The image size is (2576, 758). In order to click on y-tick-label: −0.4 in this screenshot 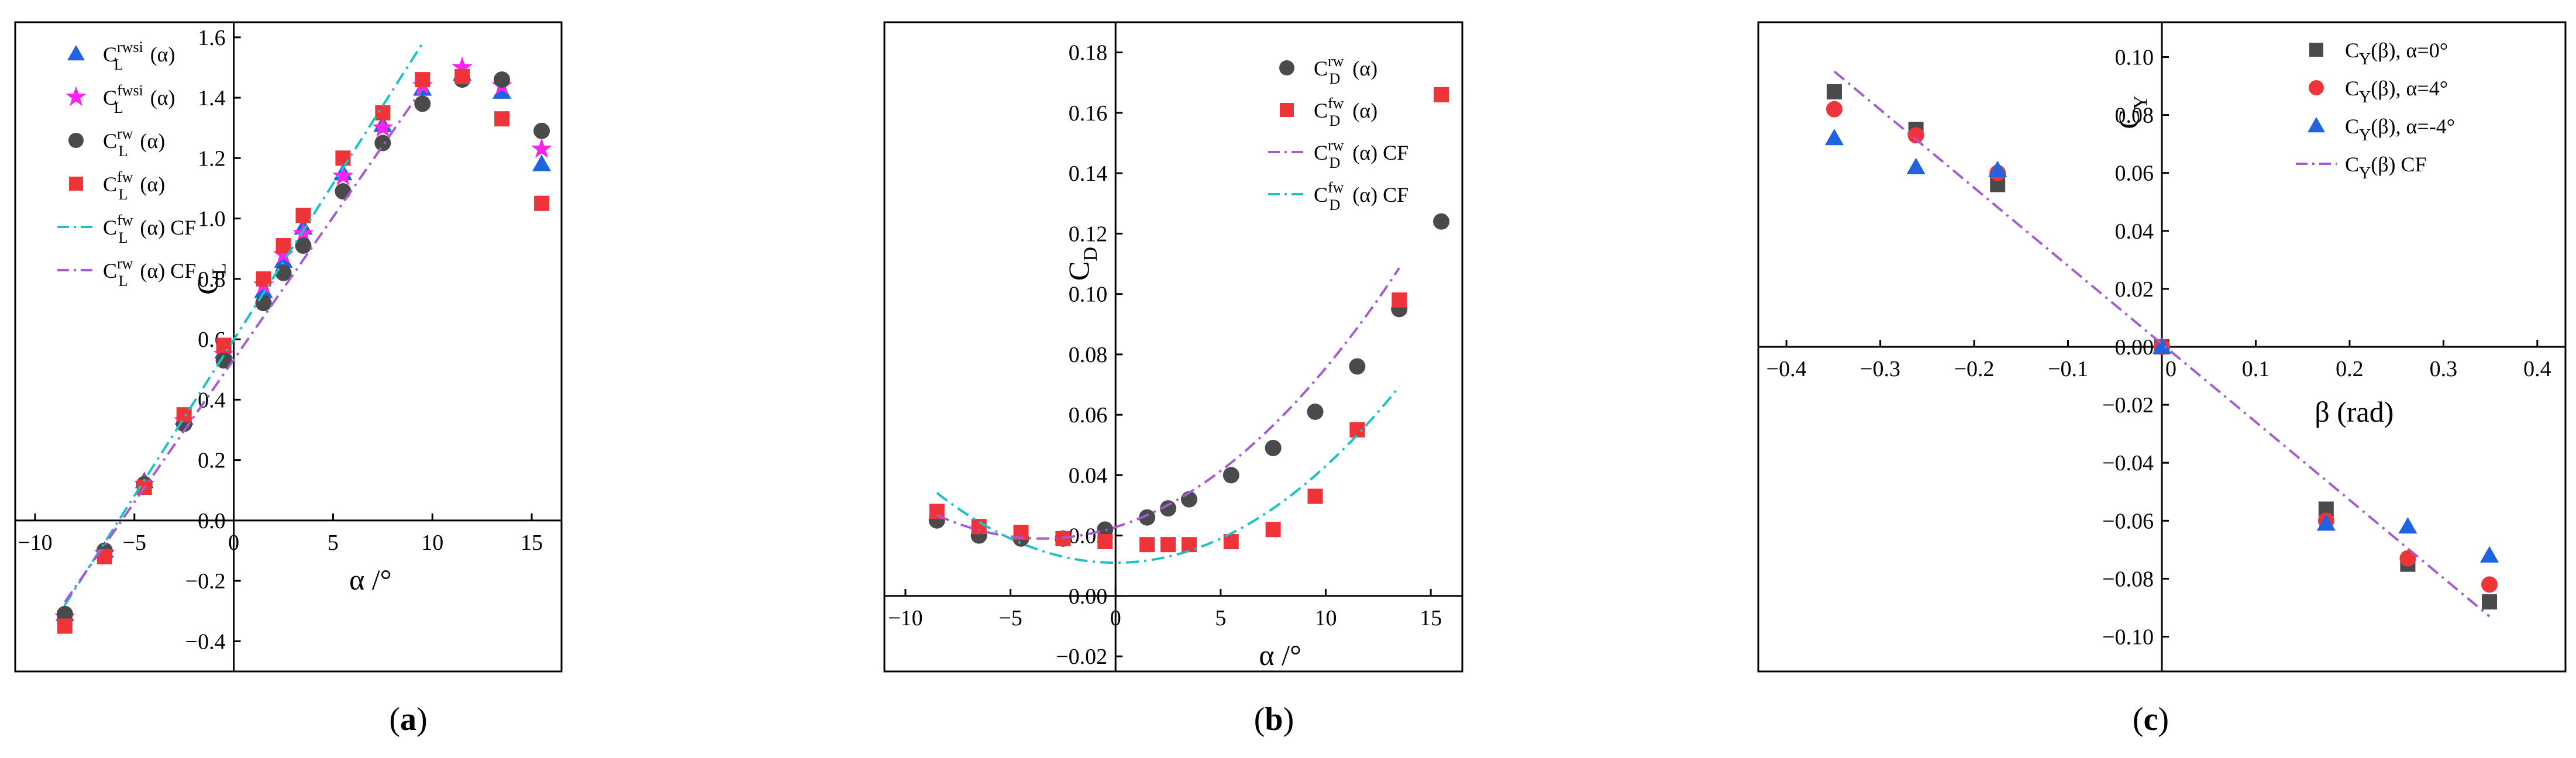, I will do `click(205, 641)`.